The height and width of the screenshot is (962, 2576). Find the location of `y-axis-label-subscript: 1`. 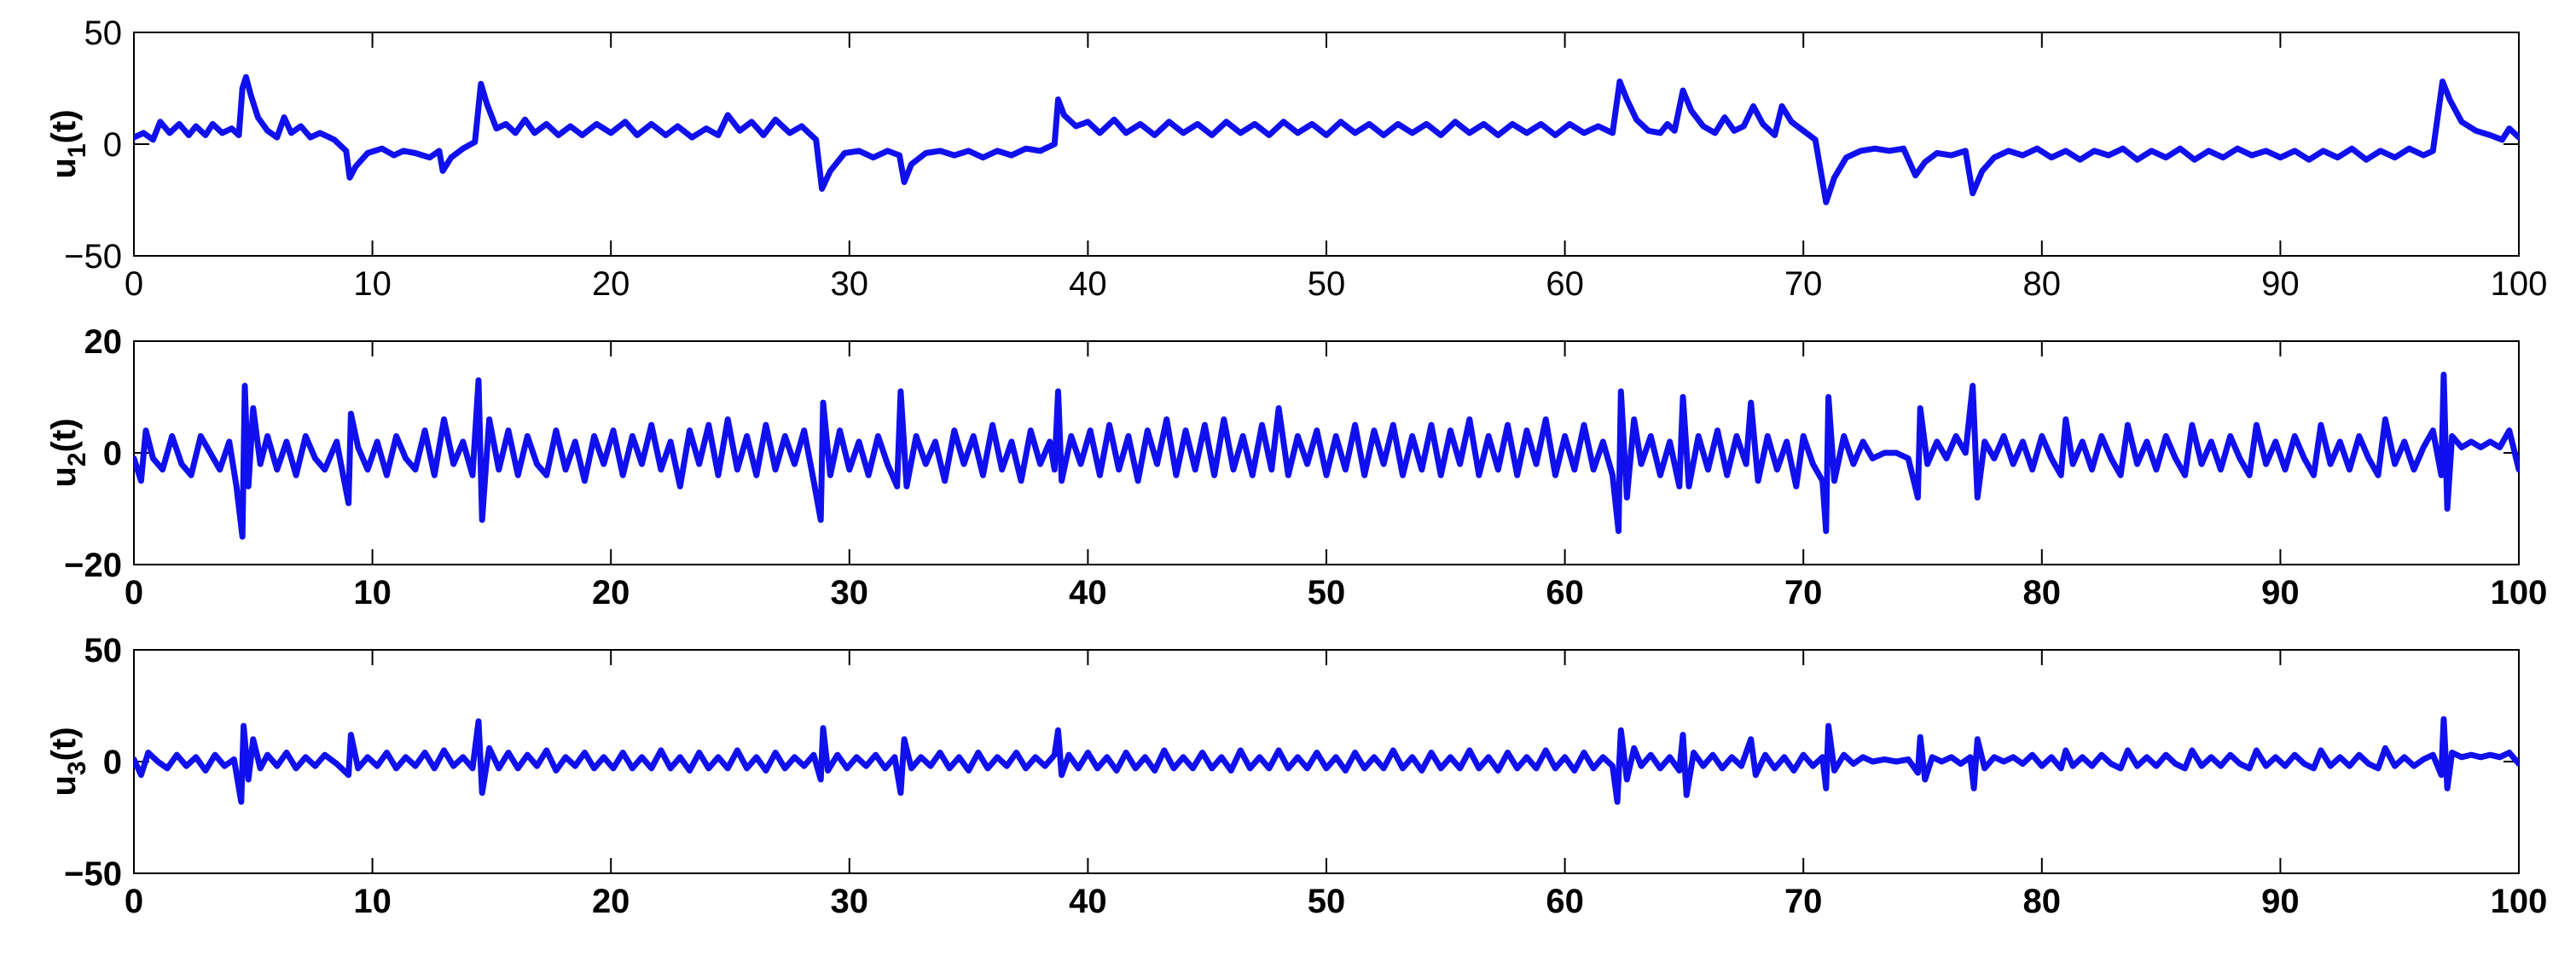

y-axis-label-subscript: 1 is located at coordinates (77, 150).